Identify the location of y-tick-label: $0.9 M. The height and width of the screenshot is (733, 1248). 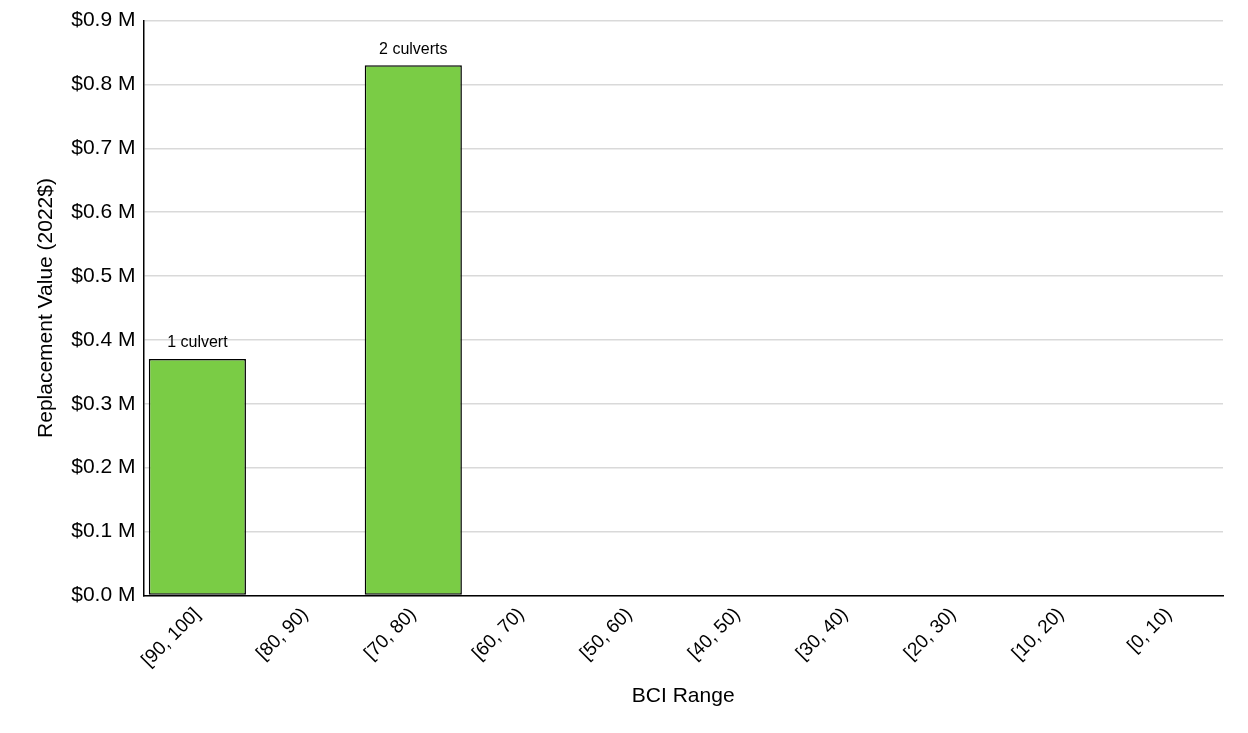
(103, 19).